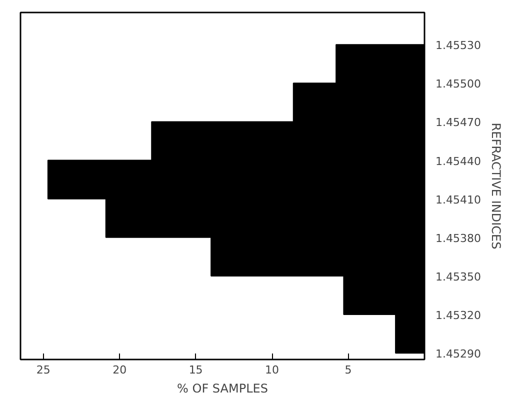  Describe the element at coordinates (458, 161) in the screenshot. I see `y-tick-label: 1.45440` at that location.